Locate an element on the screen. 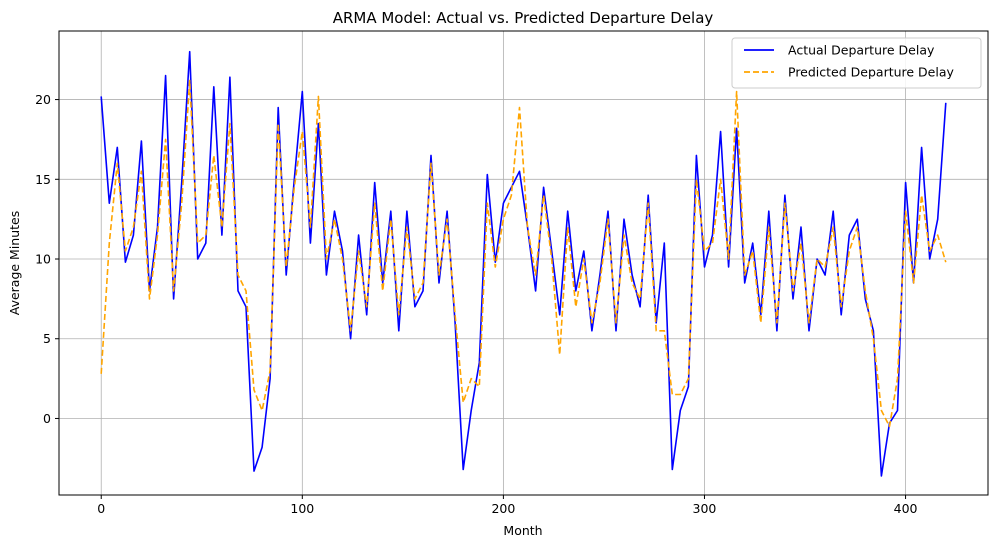  x-tick-label: 300 is located at coordinates (705, 508).